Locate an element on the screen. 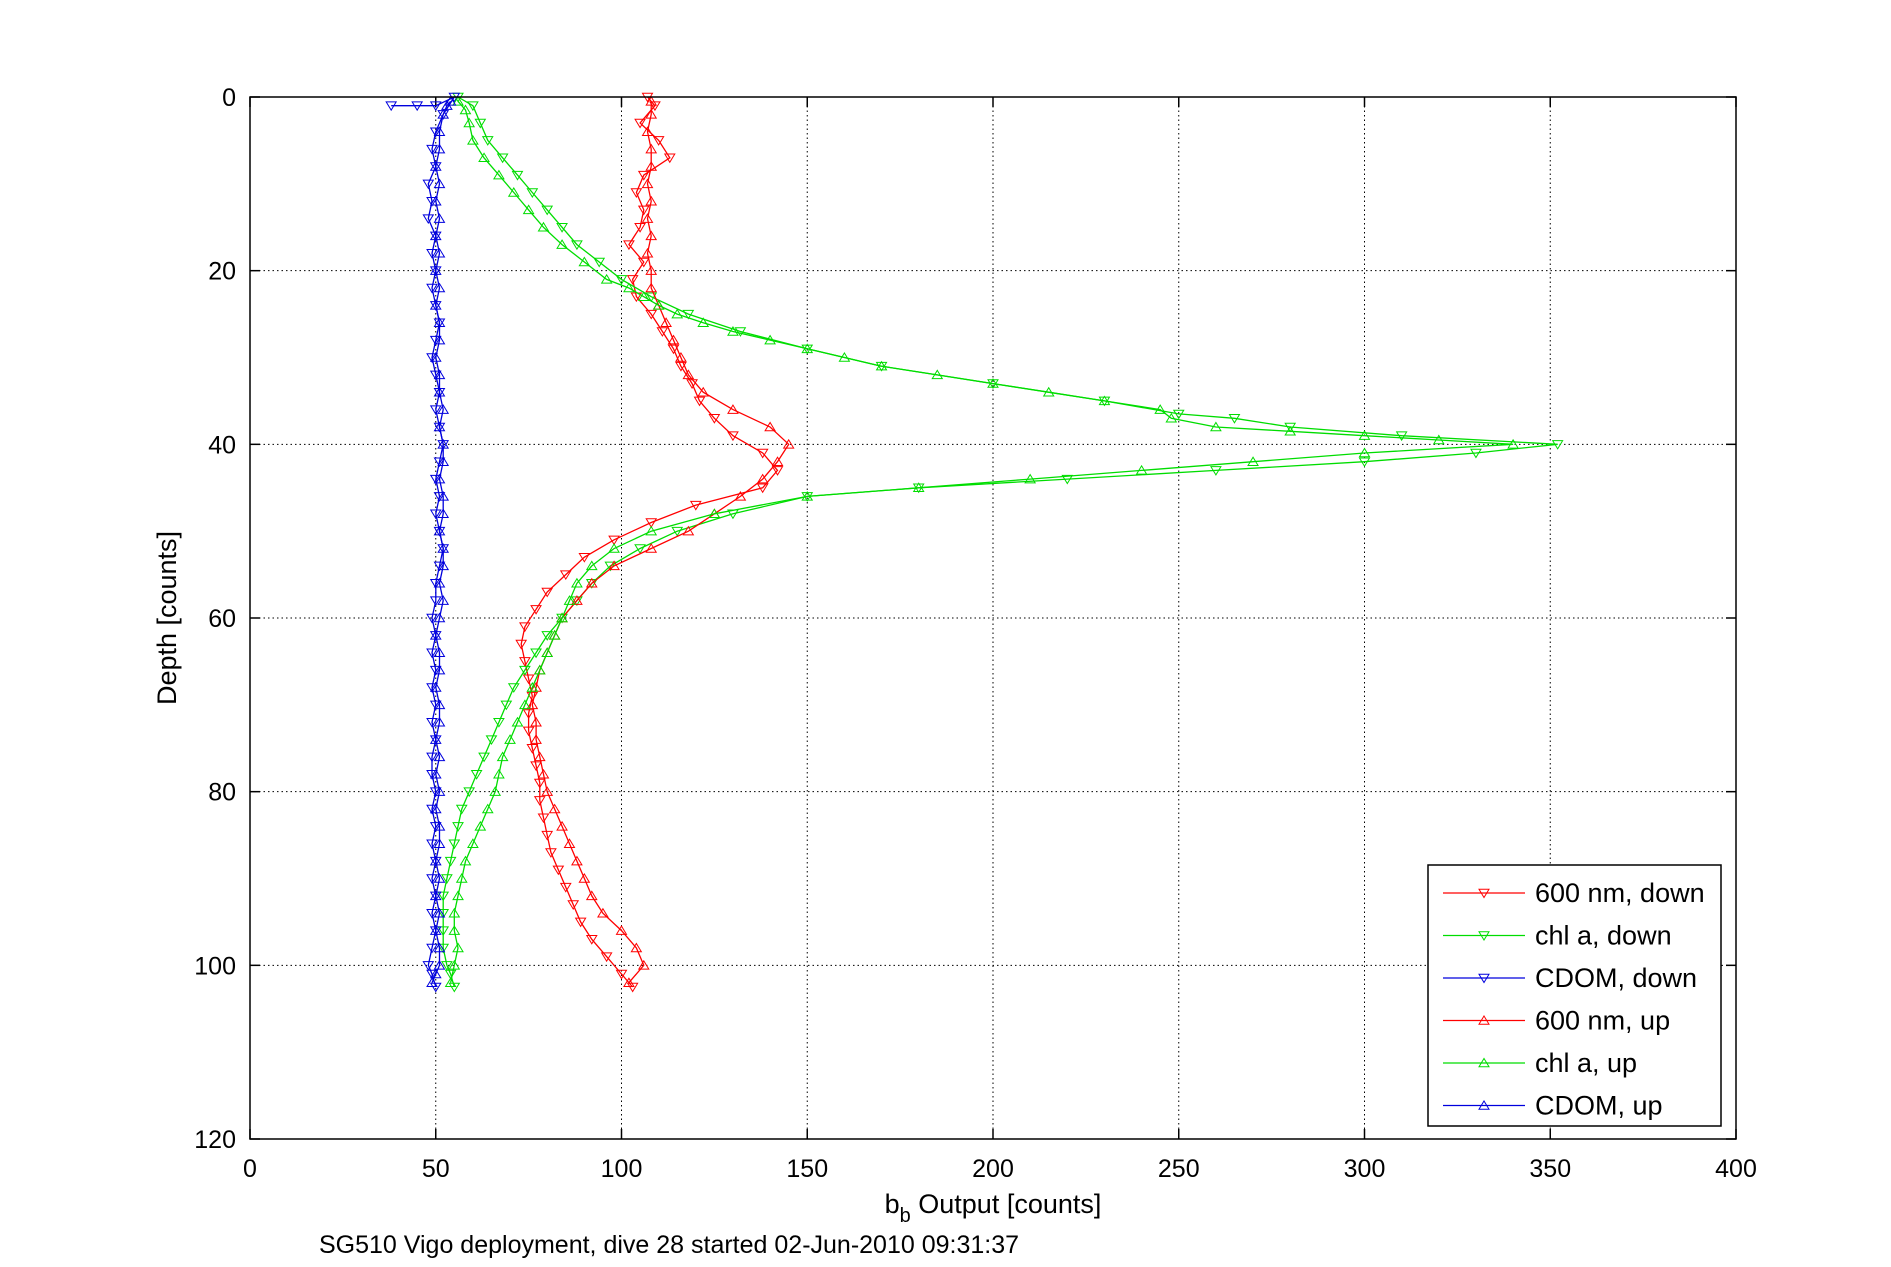  x-axis-label-subscript: b is located at coordinates (905, 1216).